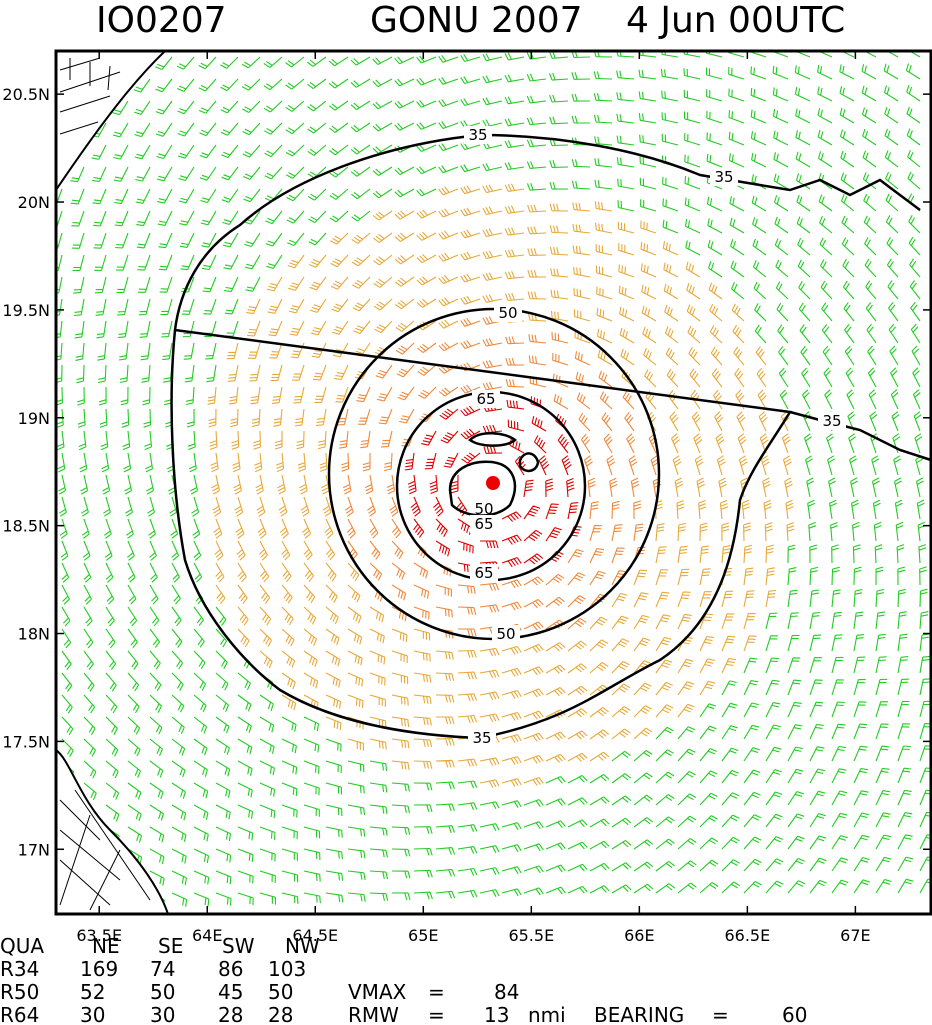 The height and width of the screenshot is (1025, 932). What do you see at coordinates (373, 1014) in the screenshot?
I see `rmw-label: RMW` at bounding box center [373, 1014].